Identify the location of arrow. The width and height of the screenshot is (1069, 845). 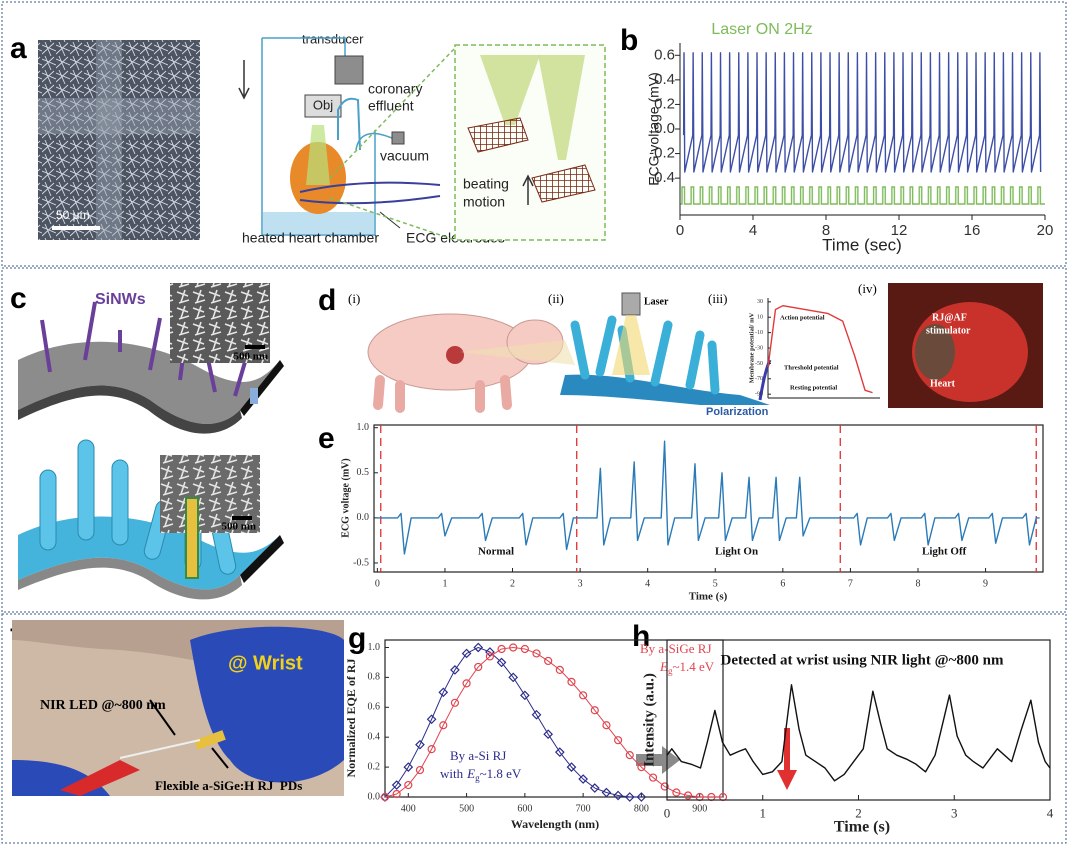
(787, 759).